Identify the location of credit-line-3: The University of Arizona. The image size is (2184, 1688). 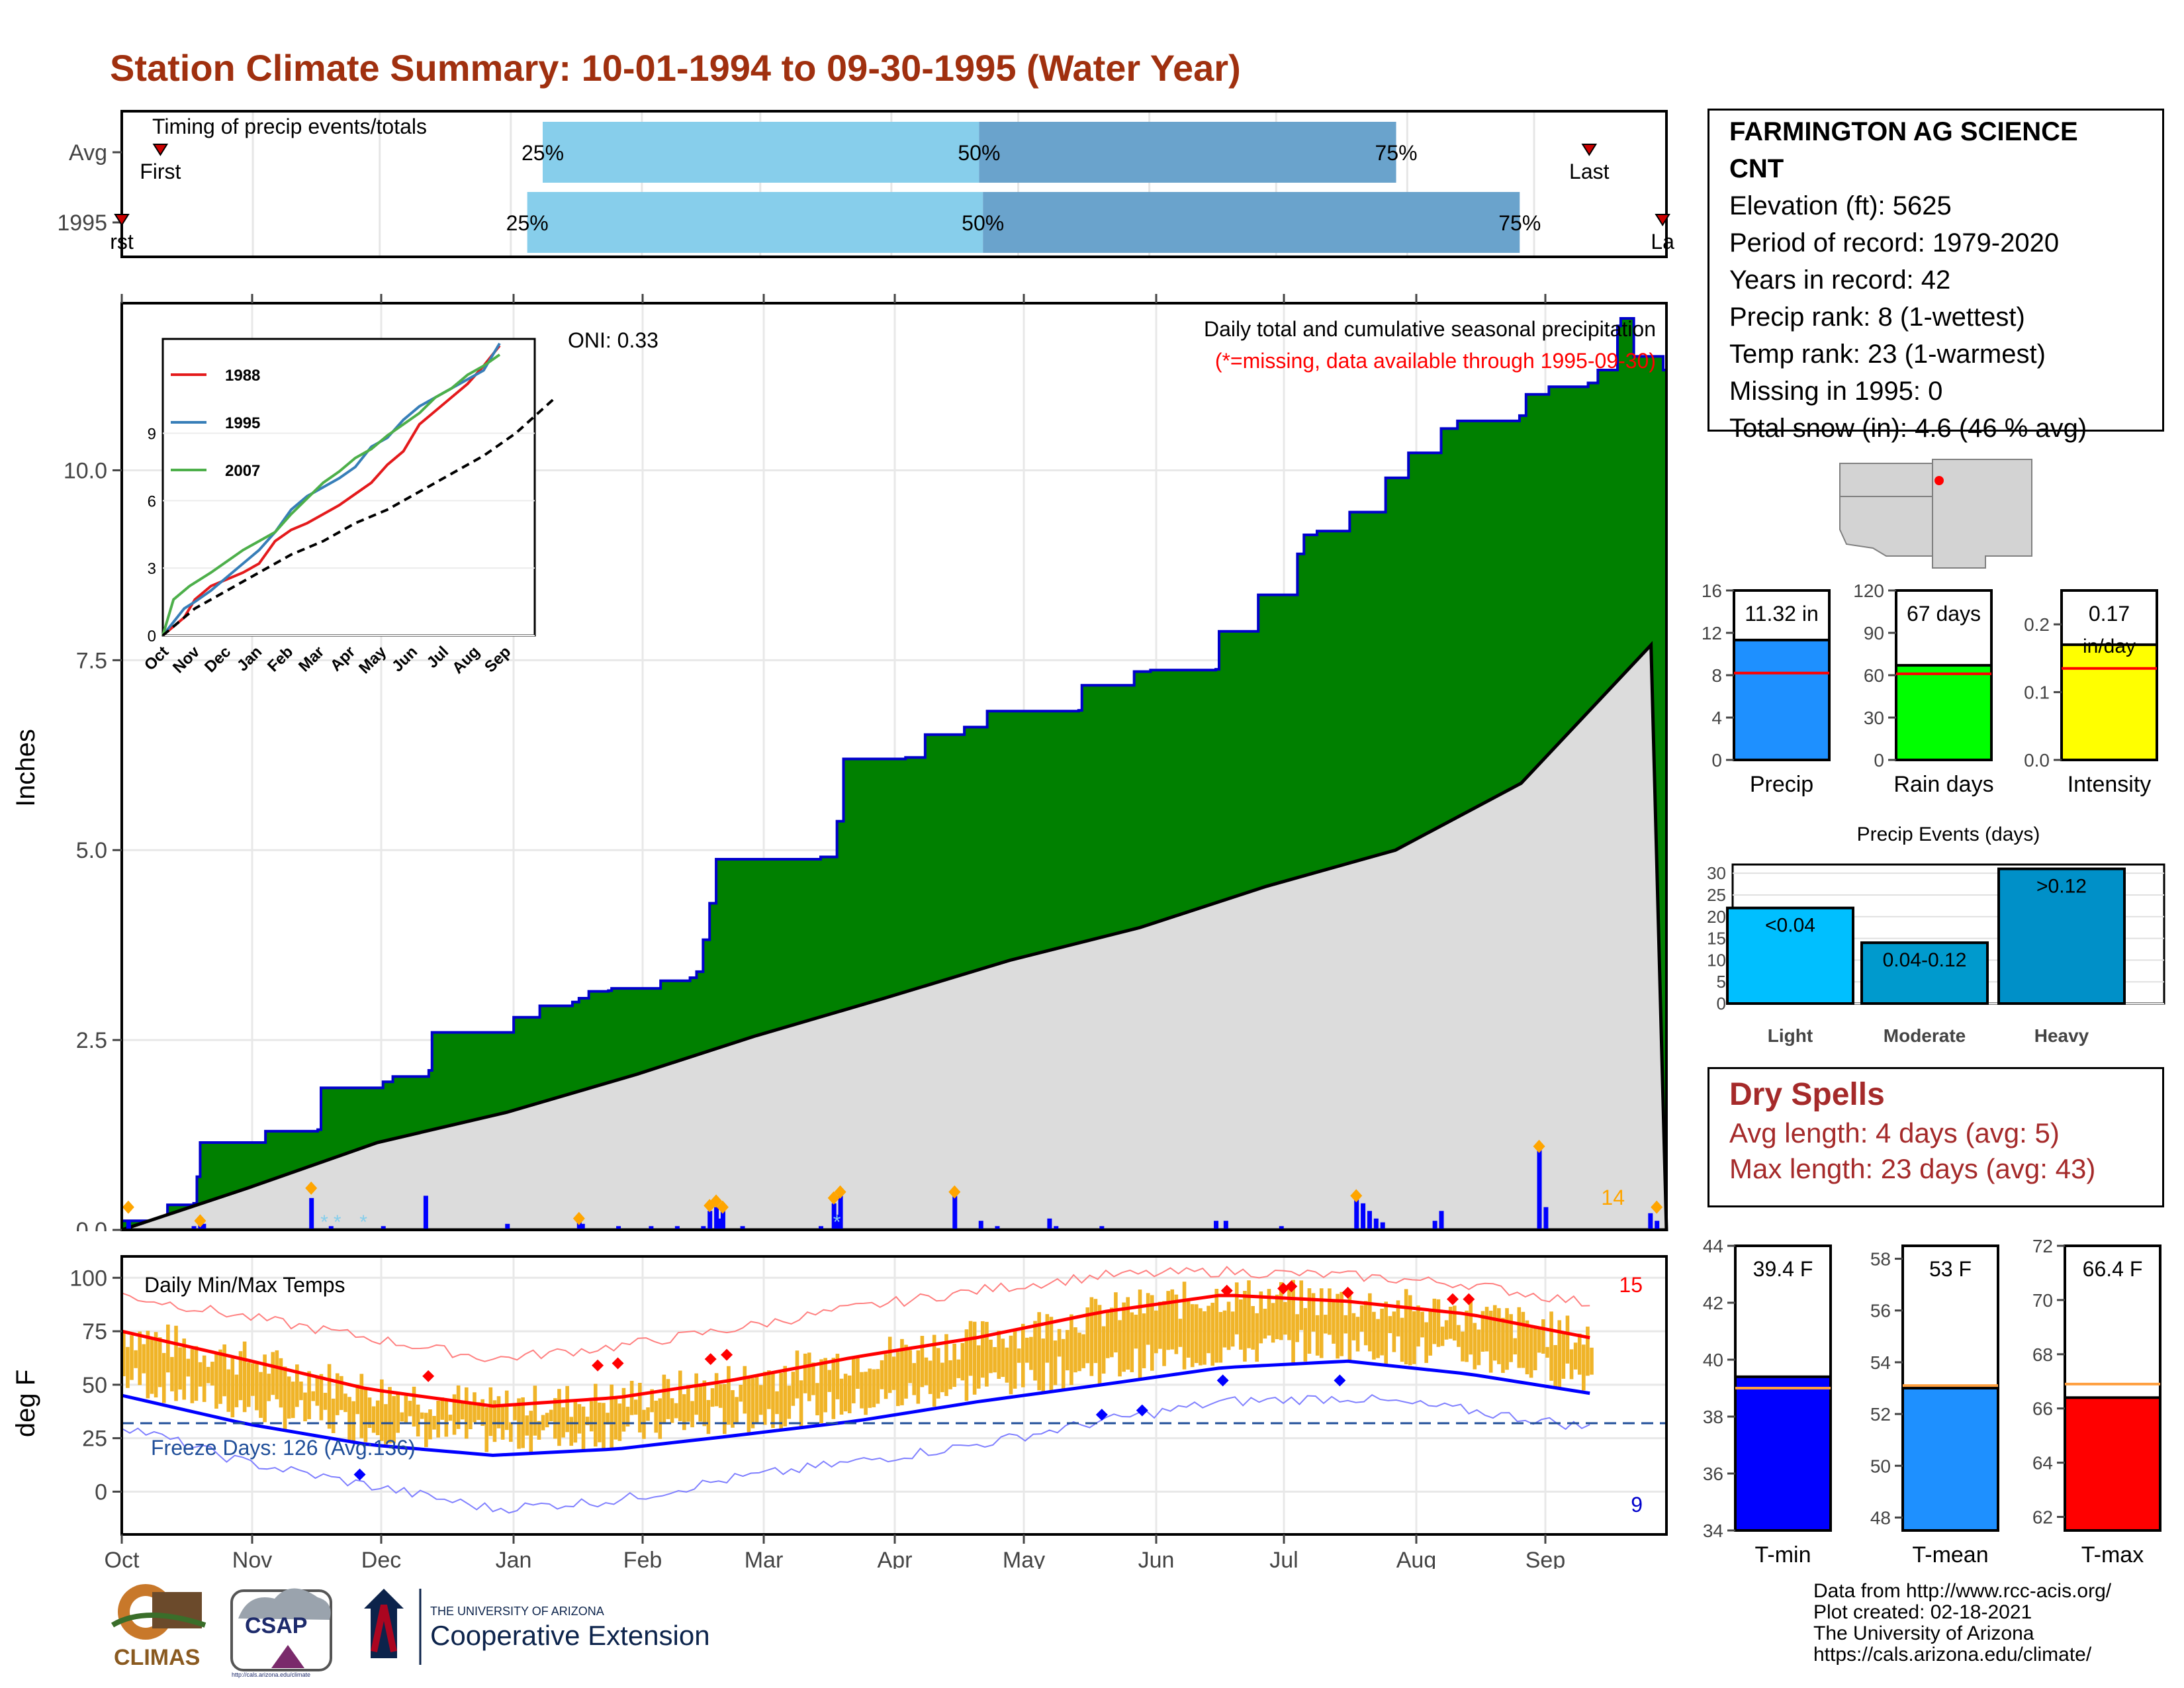
(1923, 1633).